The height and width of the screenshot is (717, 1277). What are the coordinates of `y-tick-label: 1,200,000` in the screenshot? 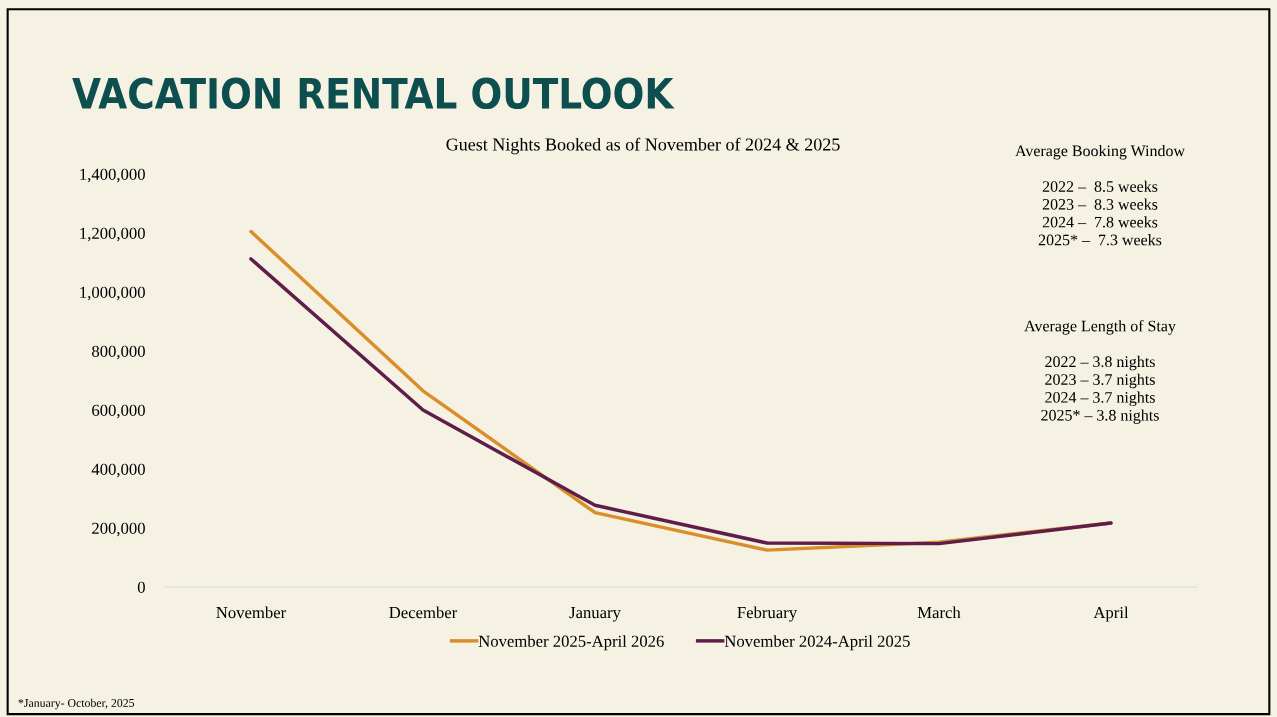 It's located at (112, 234).